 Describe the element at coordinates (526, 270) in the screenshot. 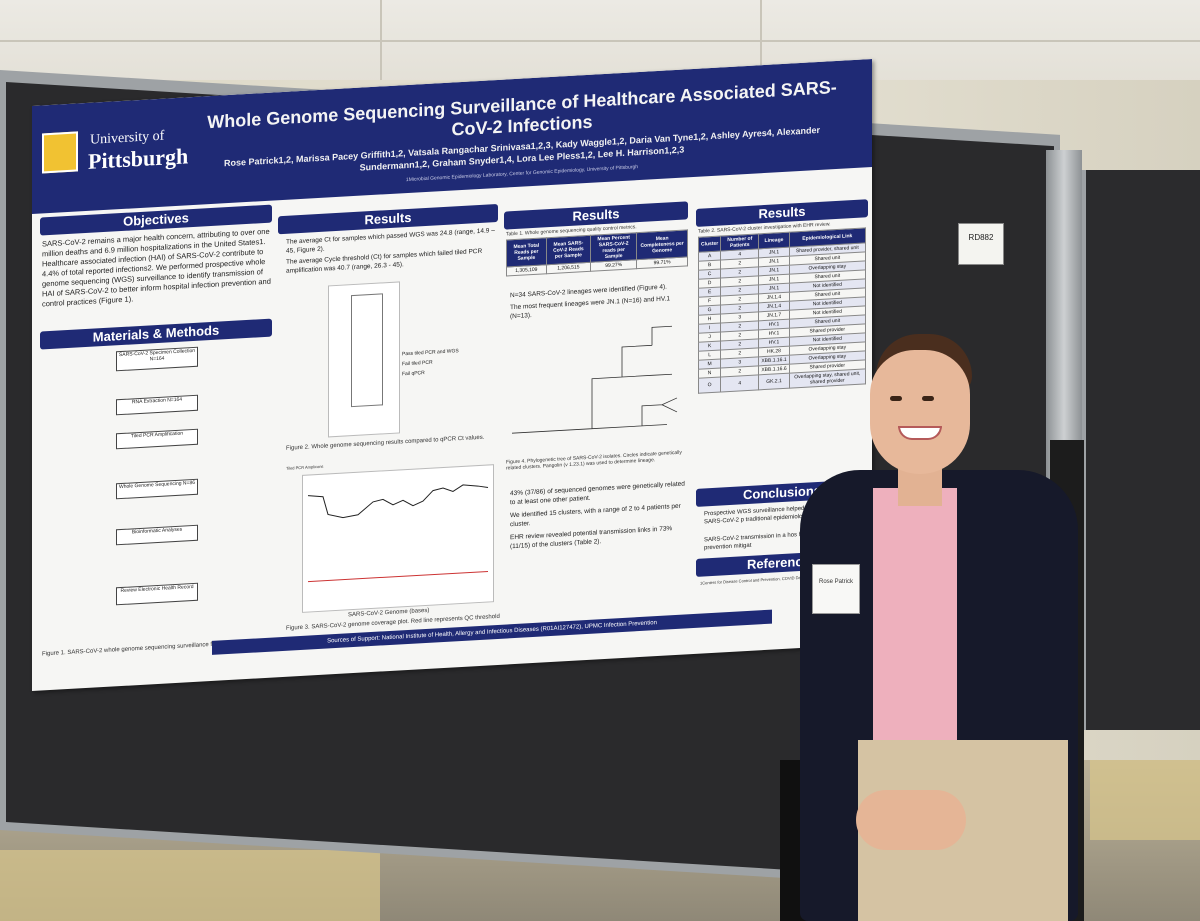

I see `table1-cell: 1,305,109` at that location.